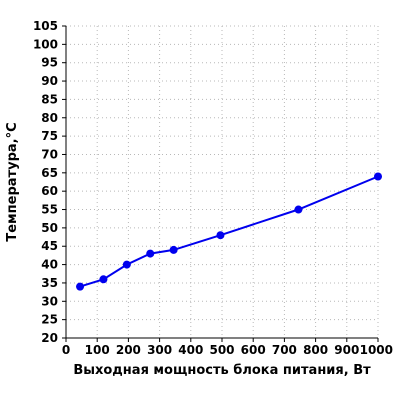  What do you see at coordinates (222, 370) in the screenshot?
I see `x-axis-title: Выходная мощность блока питания, Вт` at bounding box center [222, 370].